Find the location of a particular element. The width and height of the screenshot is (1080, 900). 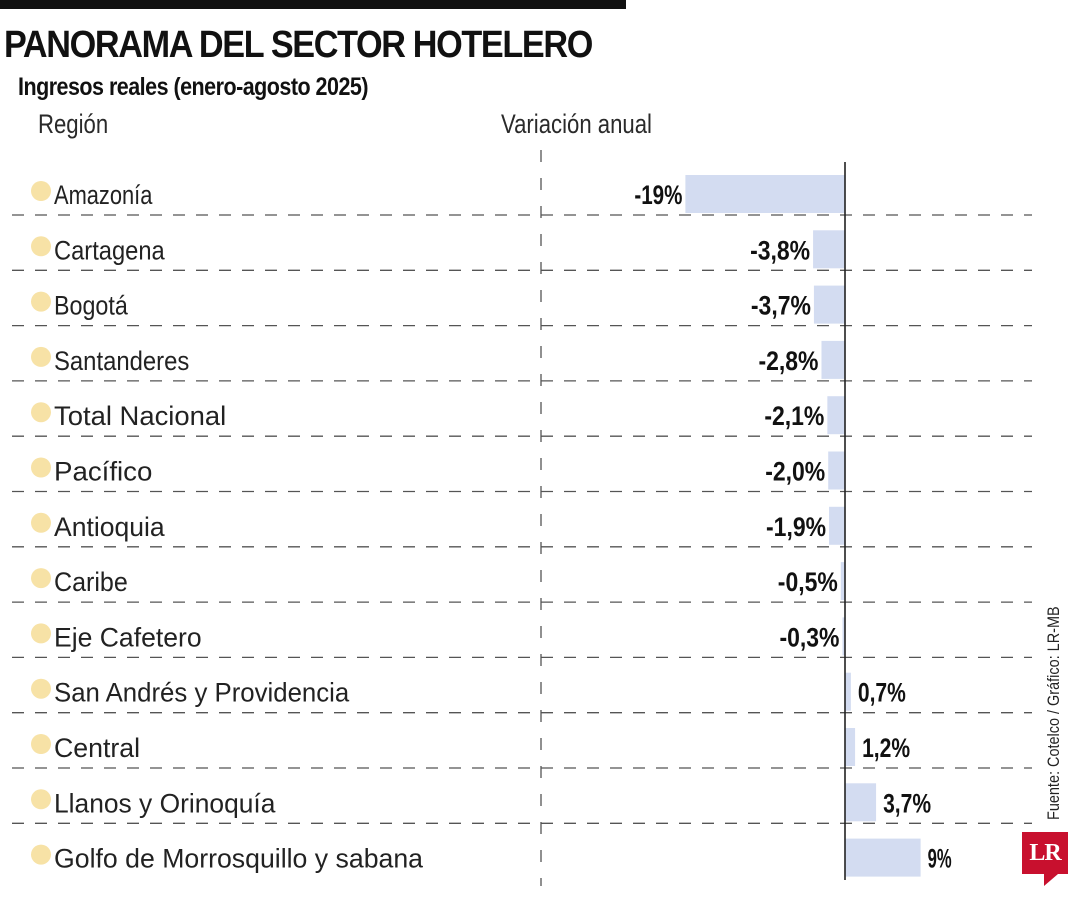

value-label-llanos-y-orinoquia: 3,7% is located at coordinates (907, 803).